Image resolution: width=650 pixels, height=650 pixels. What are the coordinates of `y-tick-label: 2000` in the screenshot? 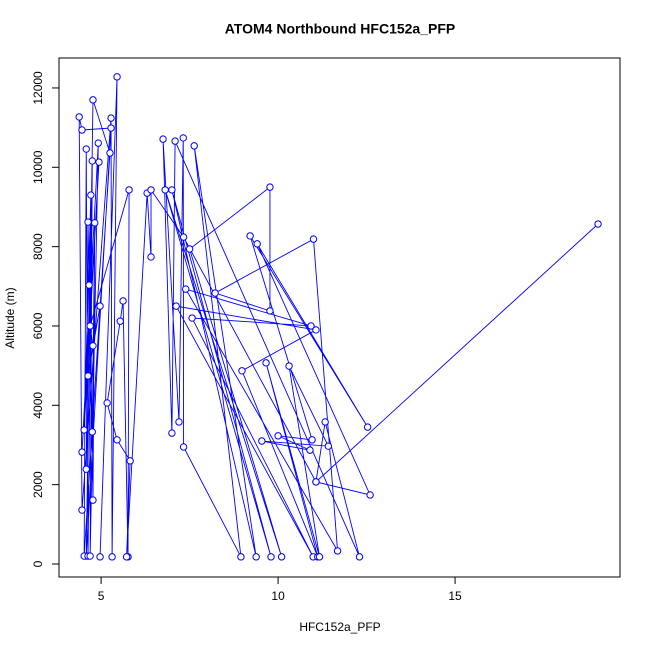 It's located at (38, 484).